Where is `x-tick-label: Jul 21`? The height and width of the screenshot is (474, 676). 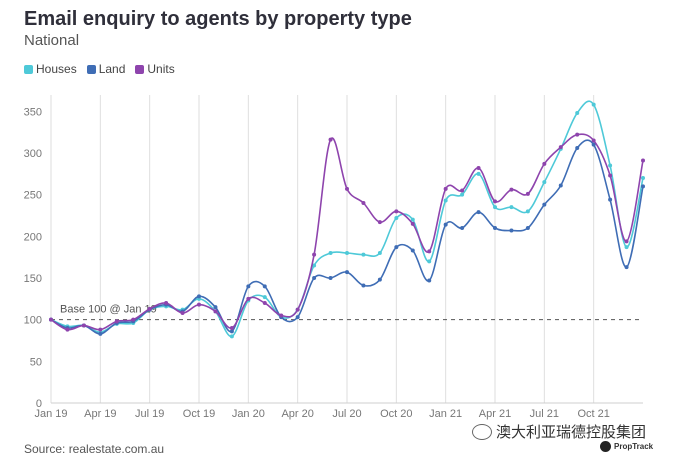
x-tick-label: Jul 21 is located at coordinates (544, 414).